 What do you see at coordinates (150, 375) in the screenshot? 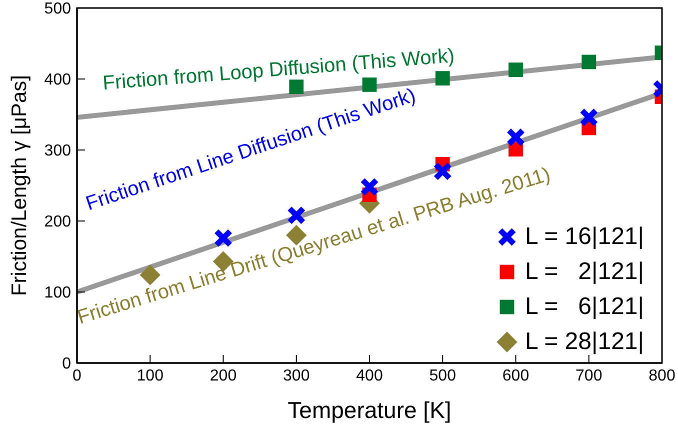
I see `x-tick-label: 100` at bounding box center [150, 375].